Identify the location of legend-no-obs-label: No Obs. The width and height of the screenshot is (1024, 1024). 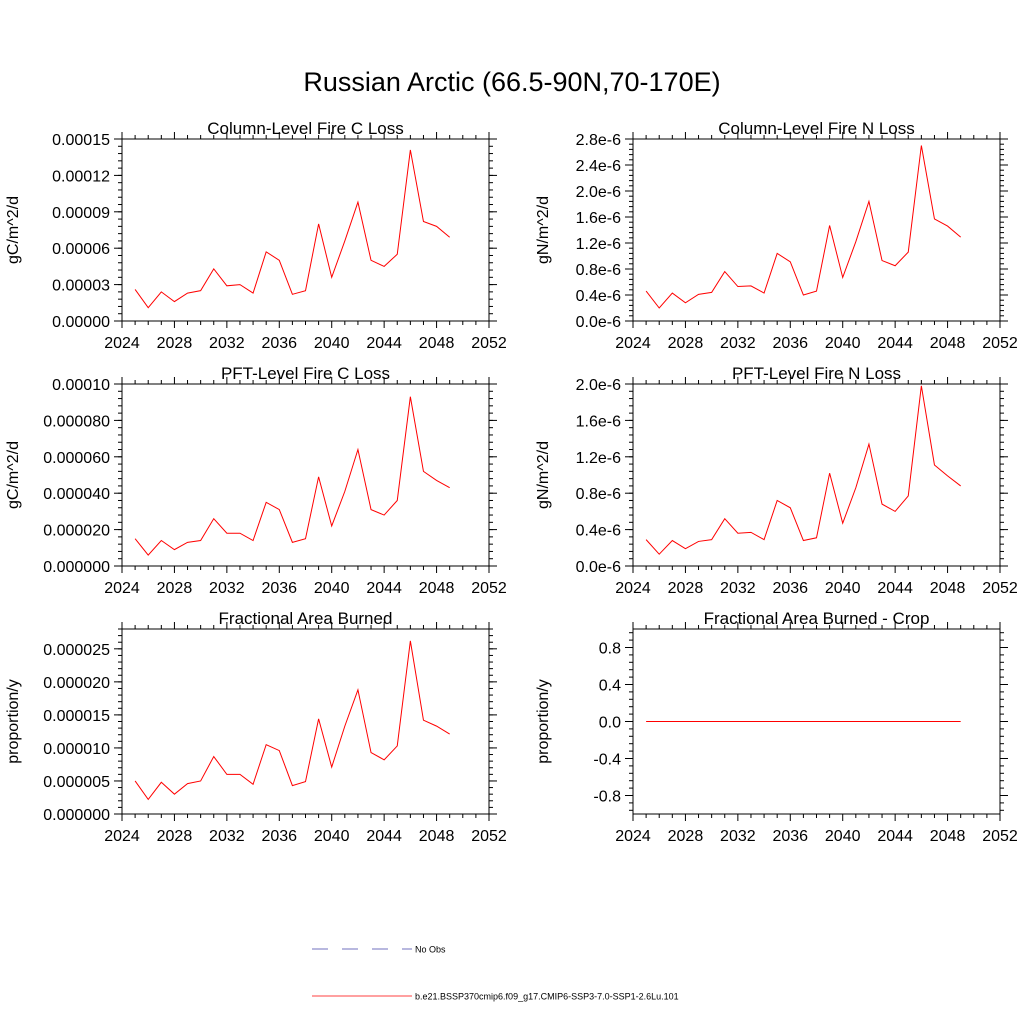
(430, 950).